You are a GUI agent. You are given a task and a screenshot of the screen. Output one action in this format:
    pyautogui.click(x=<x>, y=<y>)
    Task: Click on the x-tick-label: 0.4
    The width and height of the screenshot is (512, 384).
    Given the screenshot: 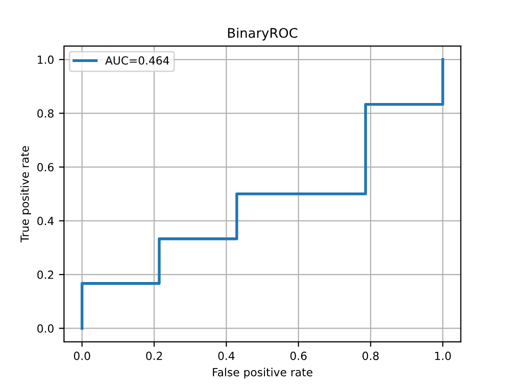 What is the action you would take?
    pyautogui.click(x=226, y=356)
    